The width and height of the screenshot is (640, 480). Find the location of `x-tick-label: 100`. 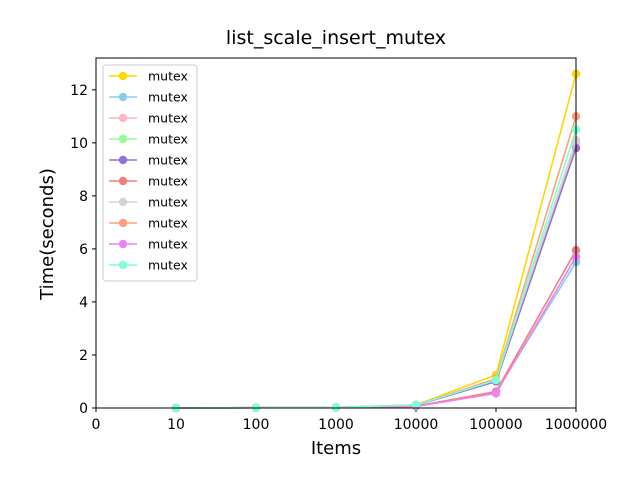

x-tick-label: 100 is located at coordinates (256, 425).